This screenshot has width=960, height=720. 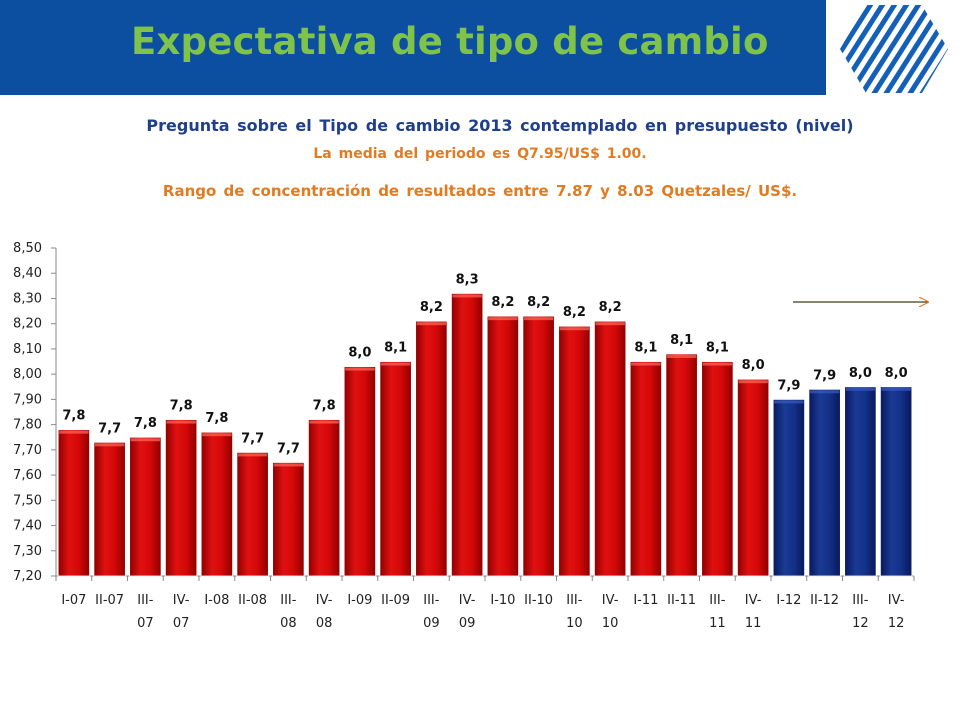 What do you see at coordinates (73, 600) in the screenshot?
I see `x-tick-label: I-07` at bounding box center [73, 600].